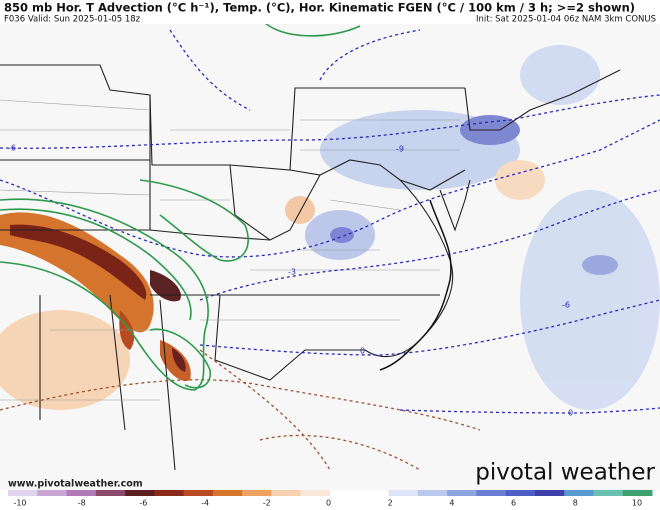 The height and width of the screenshot is (510, 660). Describe the element at coordinates (566, 20) in the screenshot. I see `init-time: Init: Sat 2025-01-04 06z NAM 3km CONUS` at that location.